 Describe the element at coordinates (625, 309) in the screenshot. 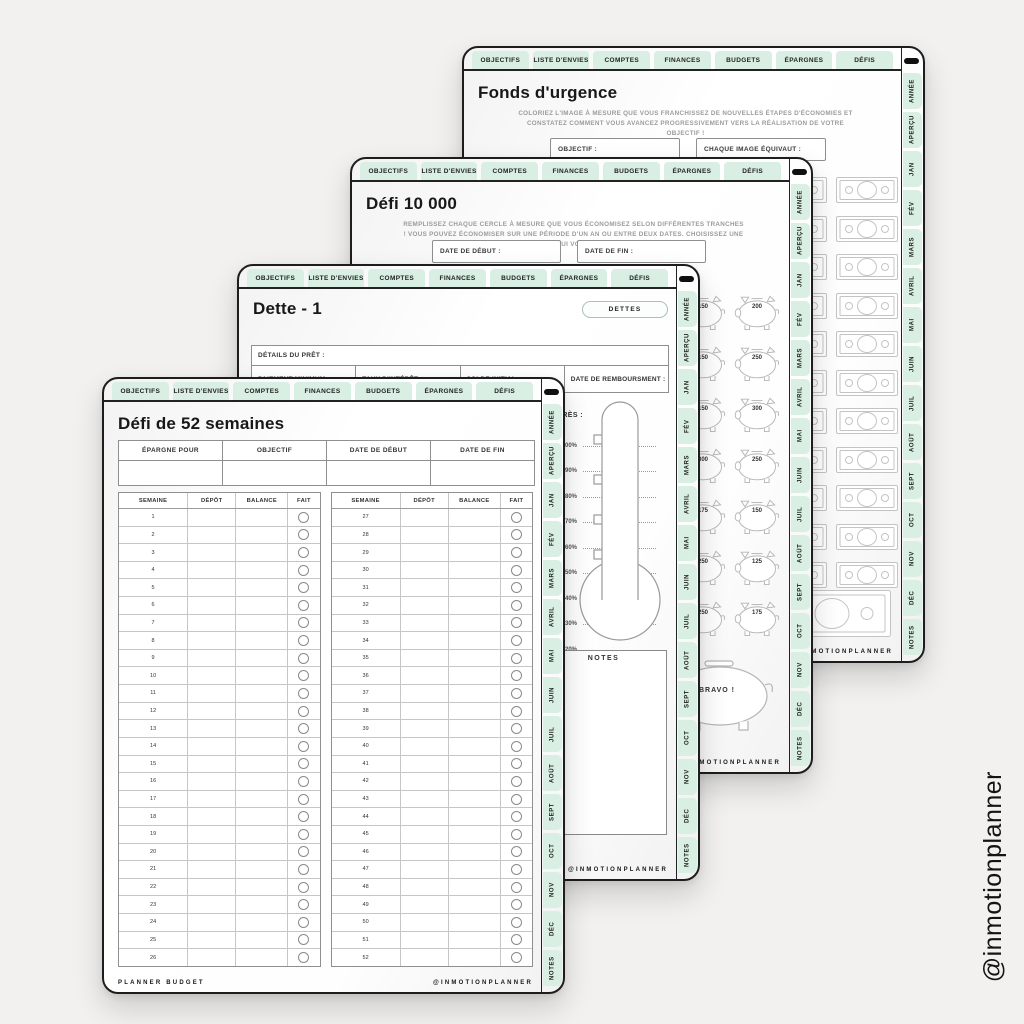

I see `dettes-button: DETTES` at that location.